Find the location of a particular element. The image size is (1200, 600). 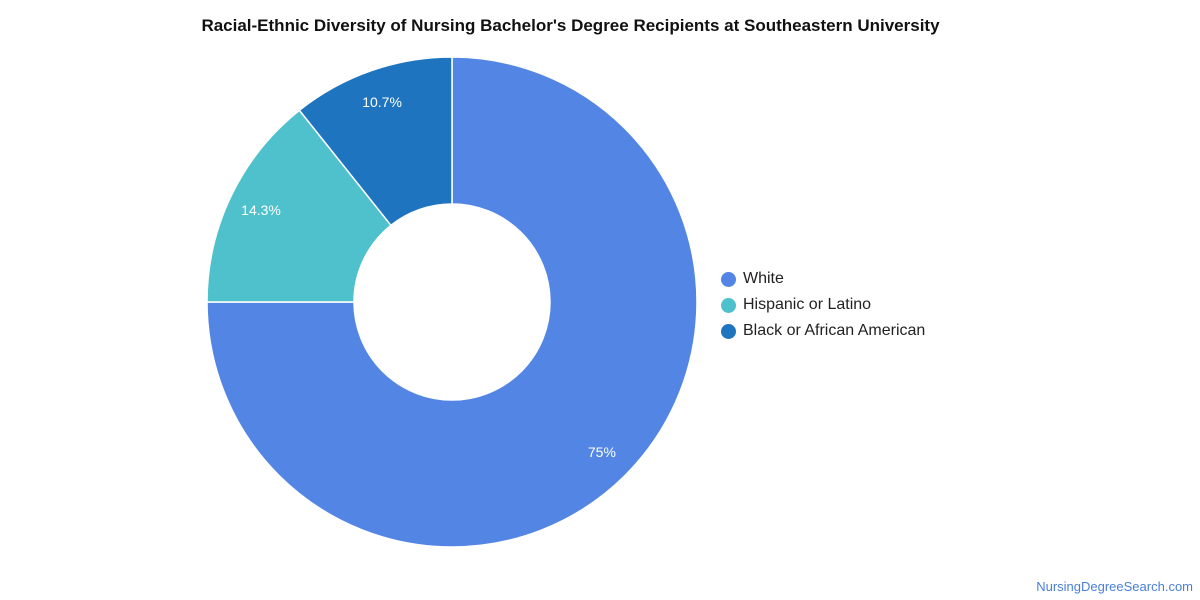

slice-black-or-african-american is located at coordinates (375, 141).